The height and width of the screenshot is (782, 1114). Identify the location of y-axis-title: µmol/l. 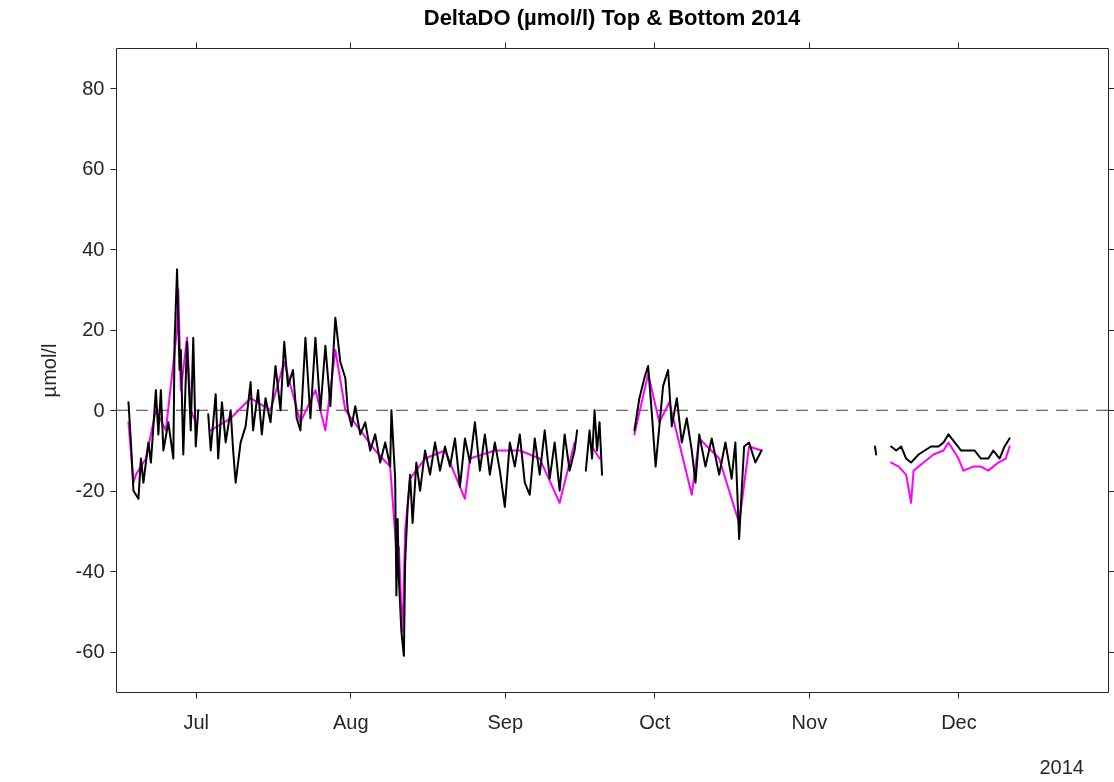
(48, 370).